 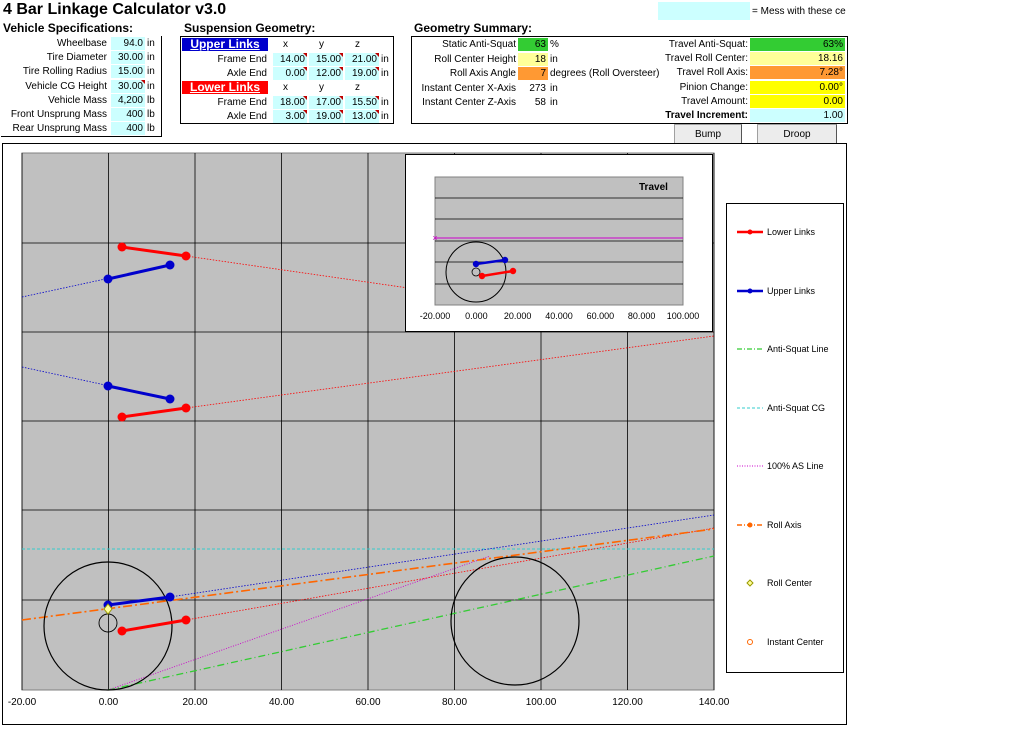 What do you see at coordinates (77, 100) in the screenshot?
I see `vehicle-spec-label: Vehicle Mass` at bounding box center [77, 100].